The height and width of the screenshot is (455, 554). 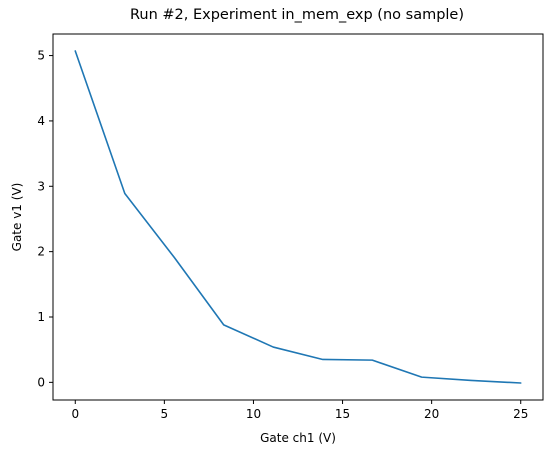 What do you see at coordinates (520, 414) in the screenshot?
I see `x-tick-label: 25` at bounding box center [520, 414].